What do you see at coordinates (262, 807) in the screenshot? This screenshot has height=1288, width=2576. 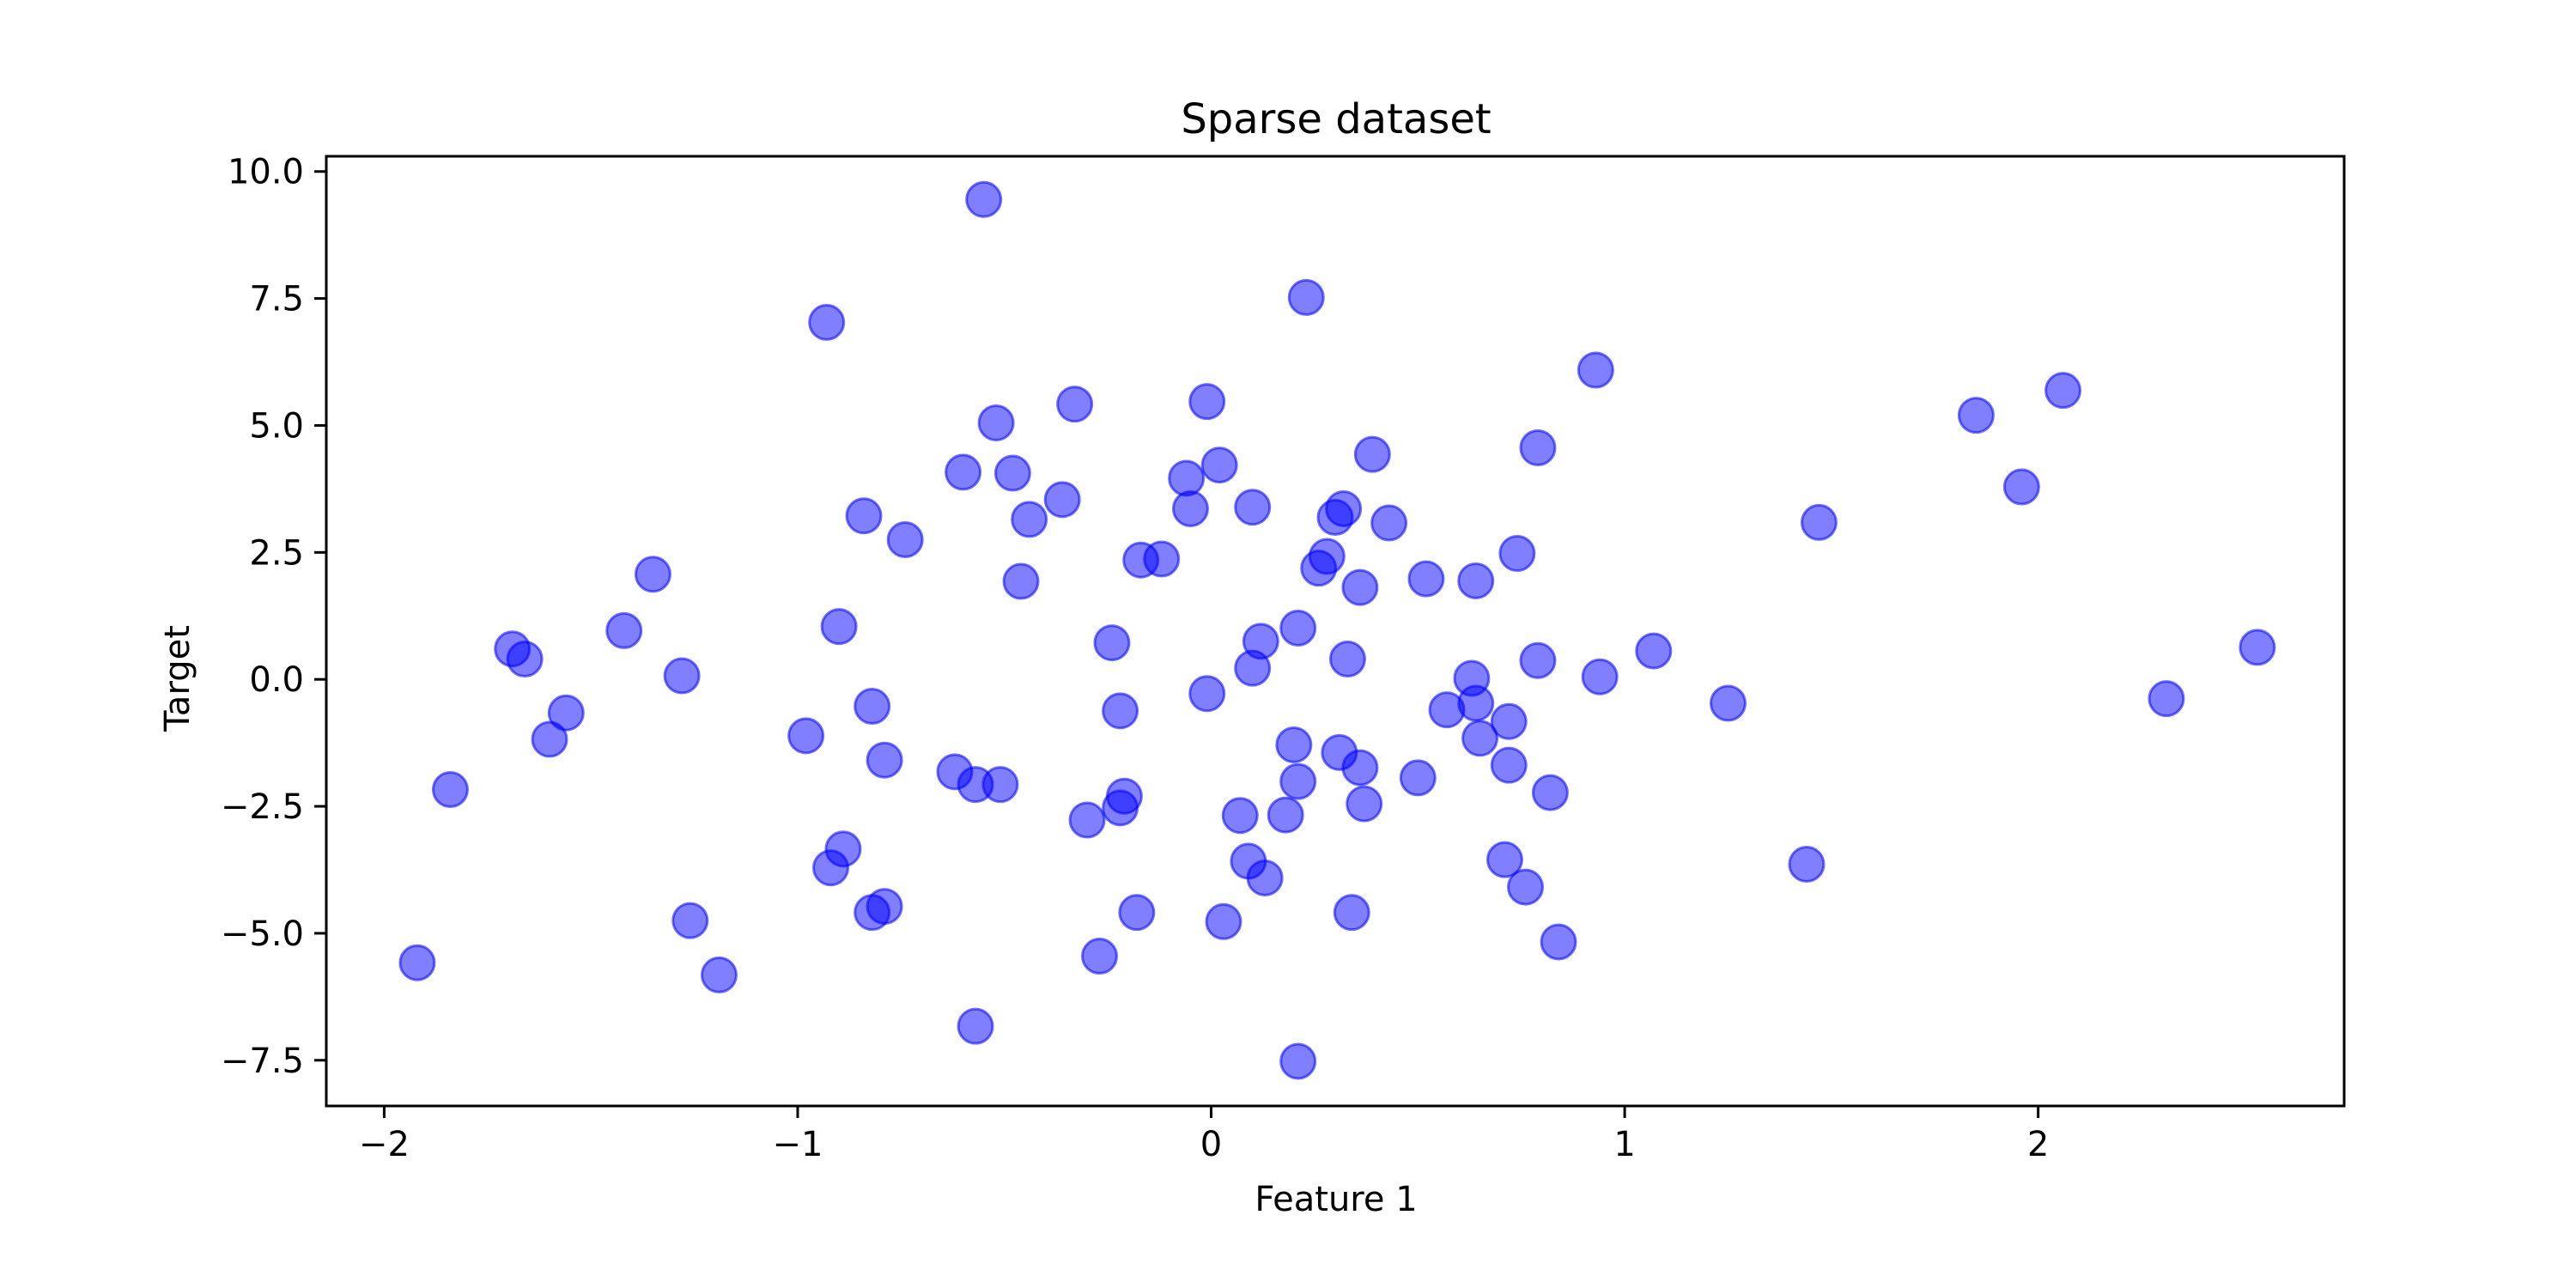 I see `y-tick-label: −2.5` at bounding box center [262, 807].